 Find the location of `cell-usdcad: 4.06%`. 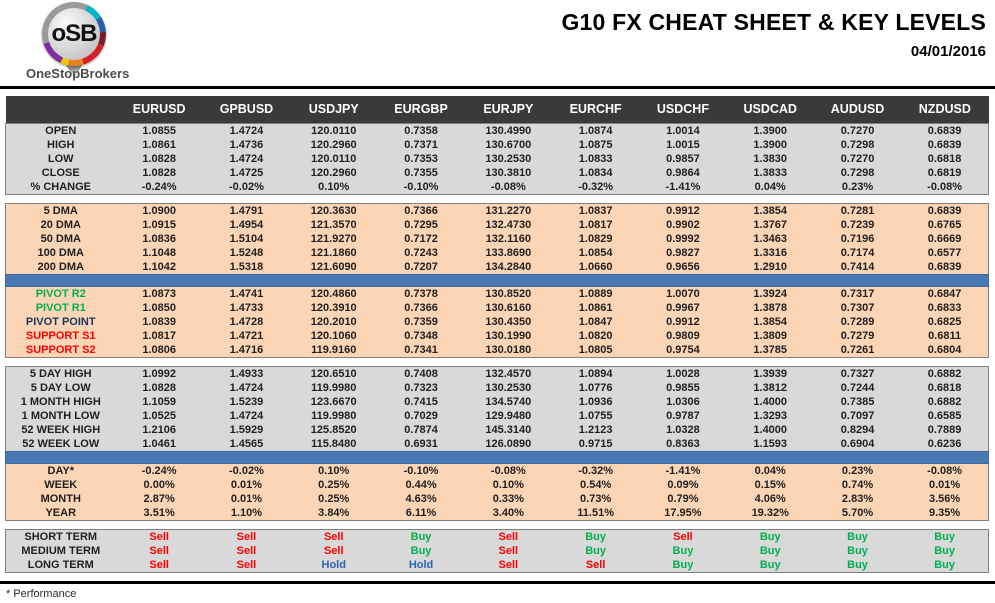

cell-usdcad: 4.06% is located at coordinates (770, 498).